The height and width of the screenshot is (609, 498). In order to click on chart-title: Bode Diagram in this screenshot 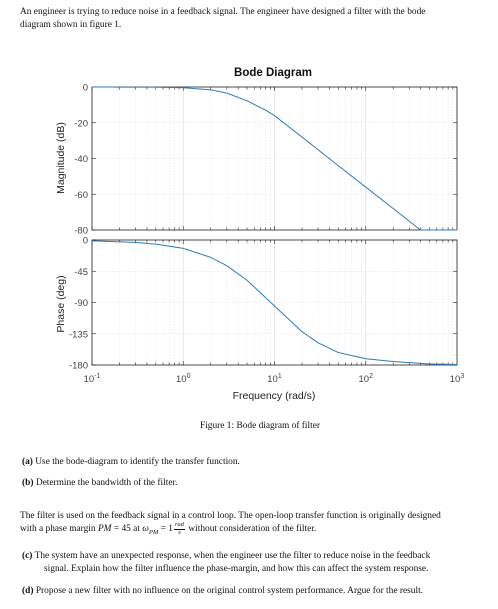, I will do `click(273, 73)`.